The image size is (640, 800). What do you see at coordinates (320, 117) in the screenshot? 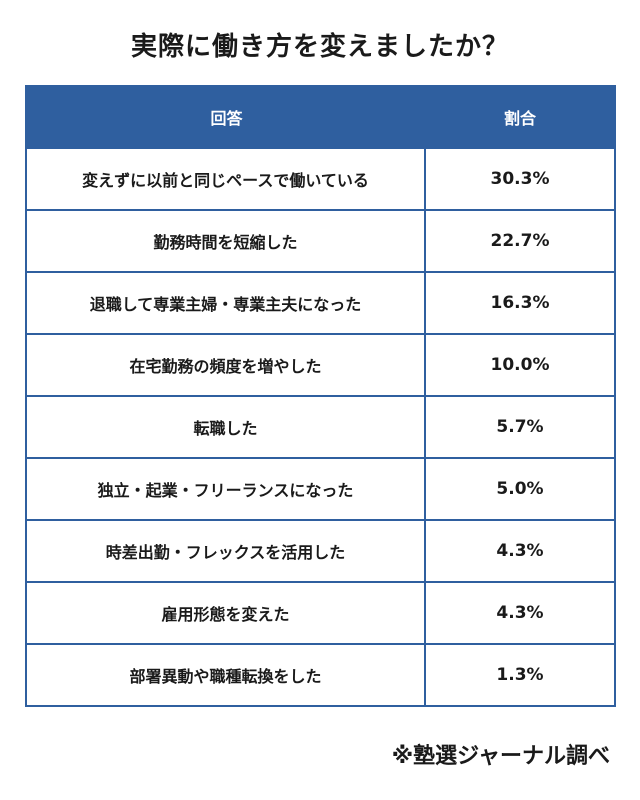
I see `table-header-row: 回答 割合` at bounding box center [320, 117].